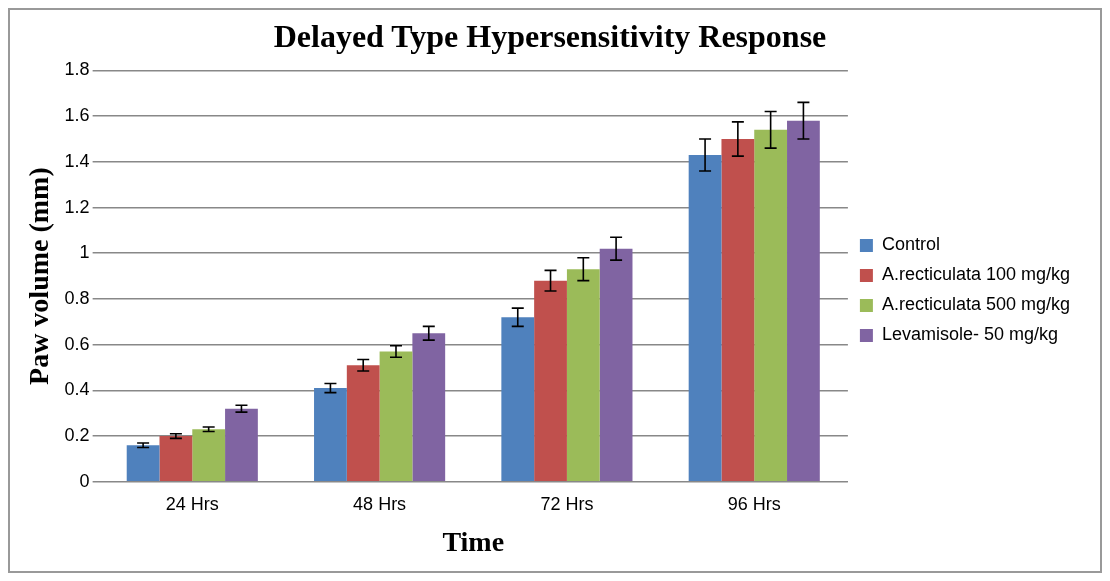 The width and height of the screenshot is (1110, 581). What do you see at coordinates (380, 503) in the screenshot?
I see `x-tick-label: 48 Hrs` at bounding box center [380, 503].